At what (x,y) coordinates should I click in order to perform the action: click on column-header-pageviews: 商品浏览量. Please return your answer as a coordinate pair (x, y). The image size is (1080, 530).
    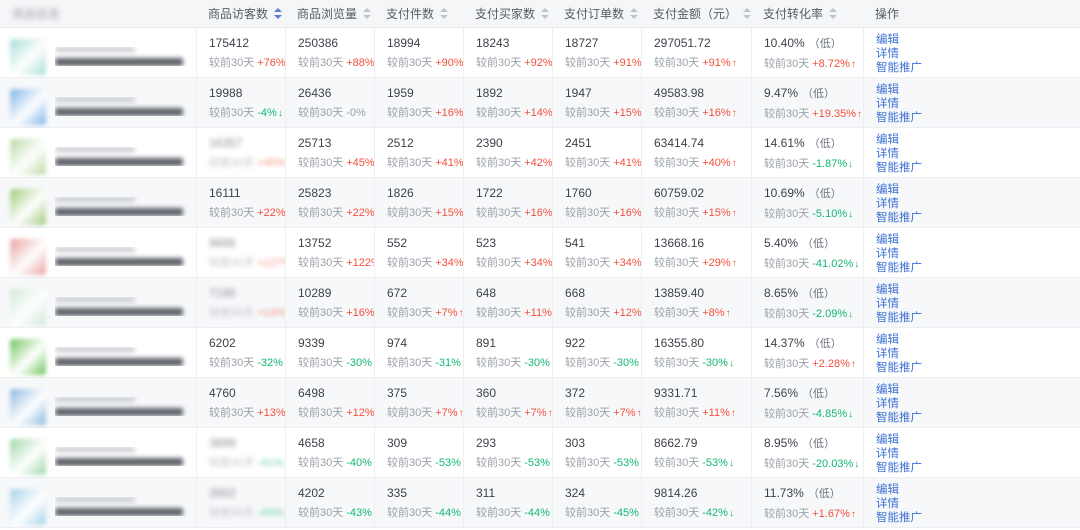
    Looking at the image, I should click on (329, 14).